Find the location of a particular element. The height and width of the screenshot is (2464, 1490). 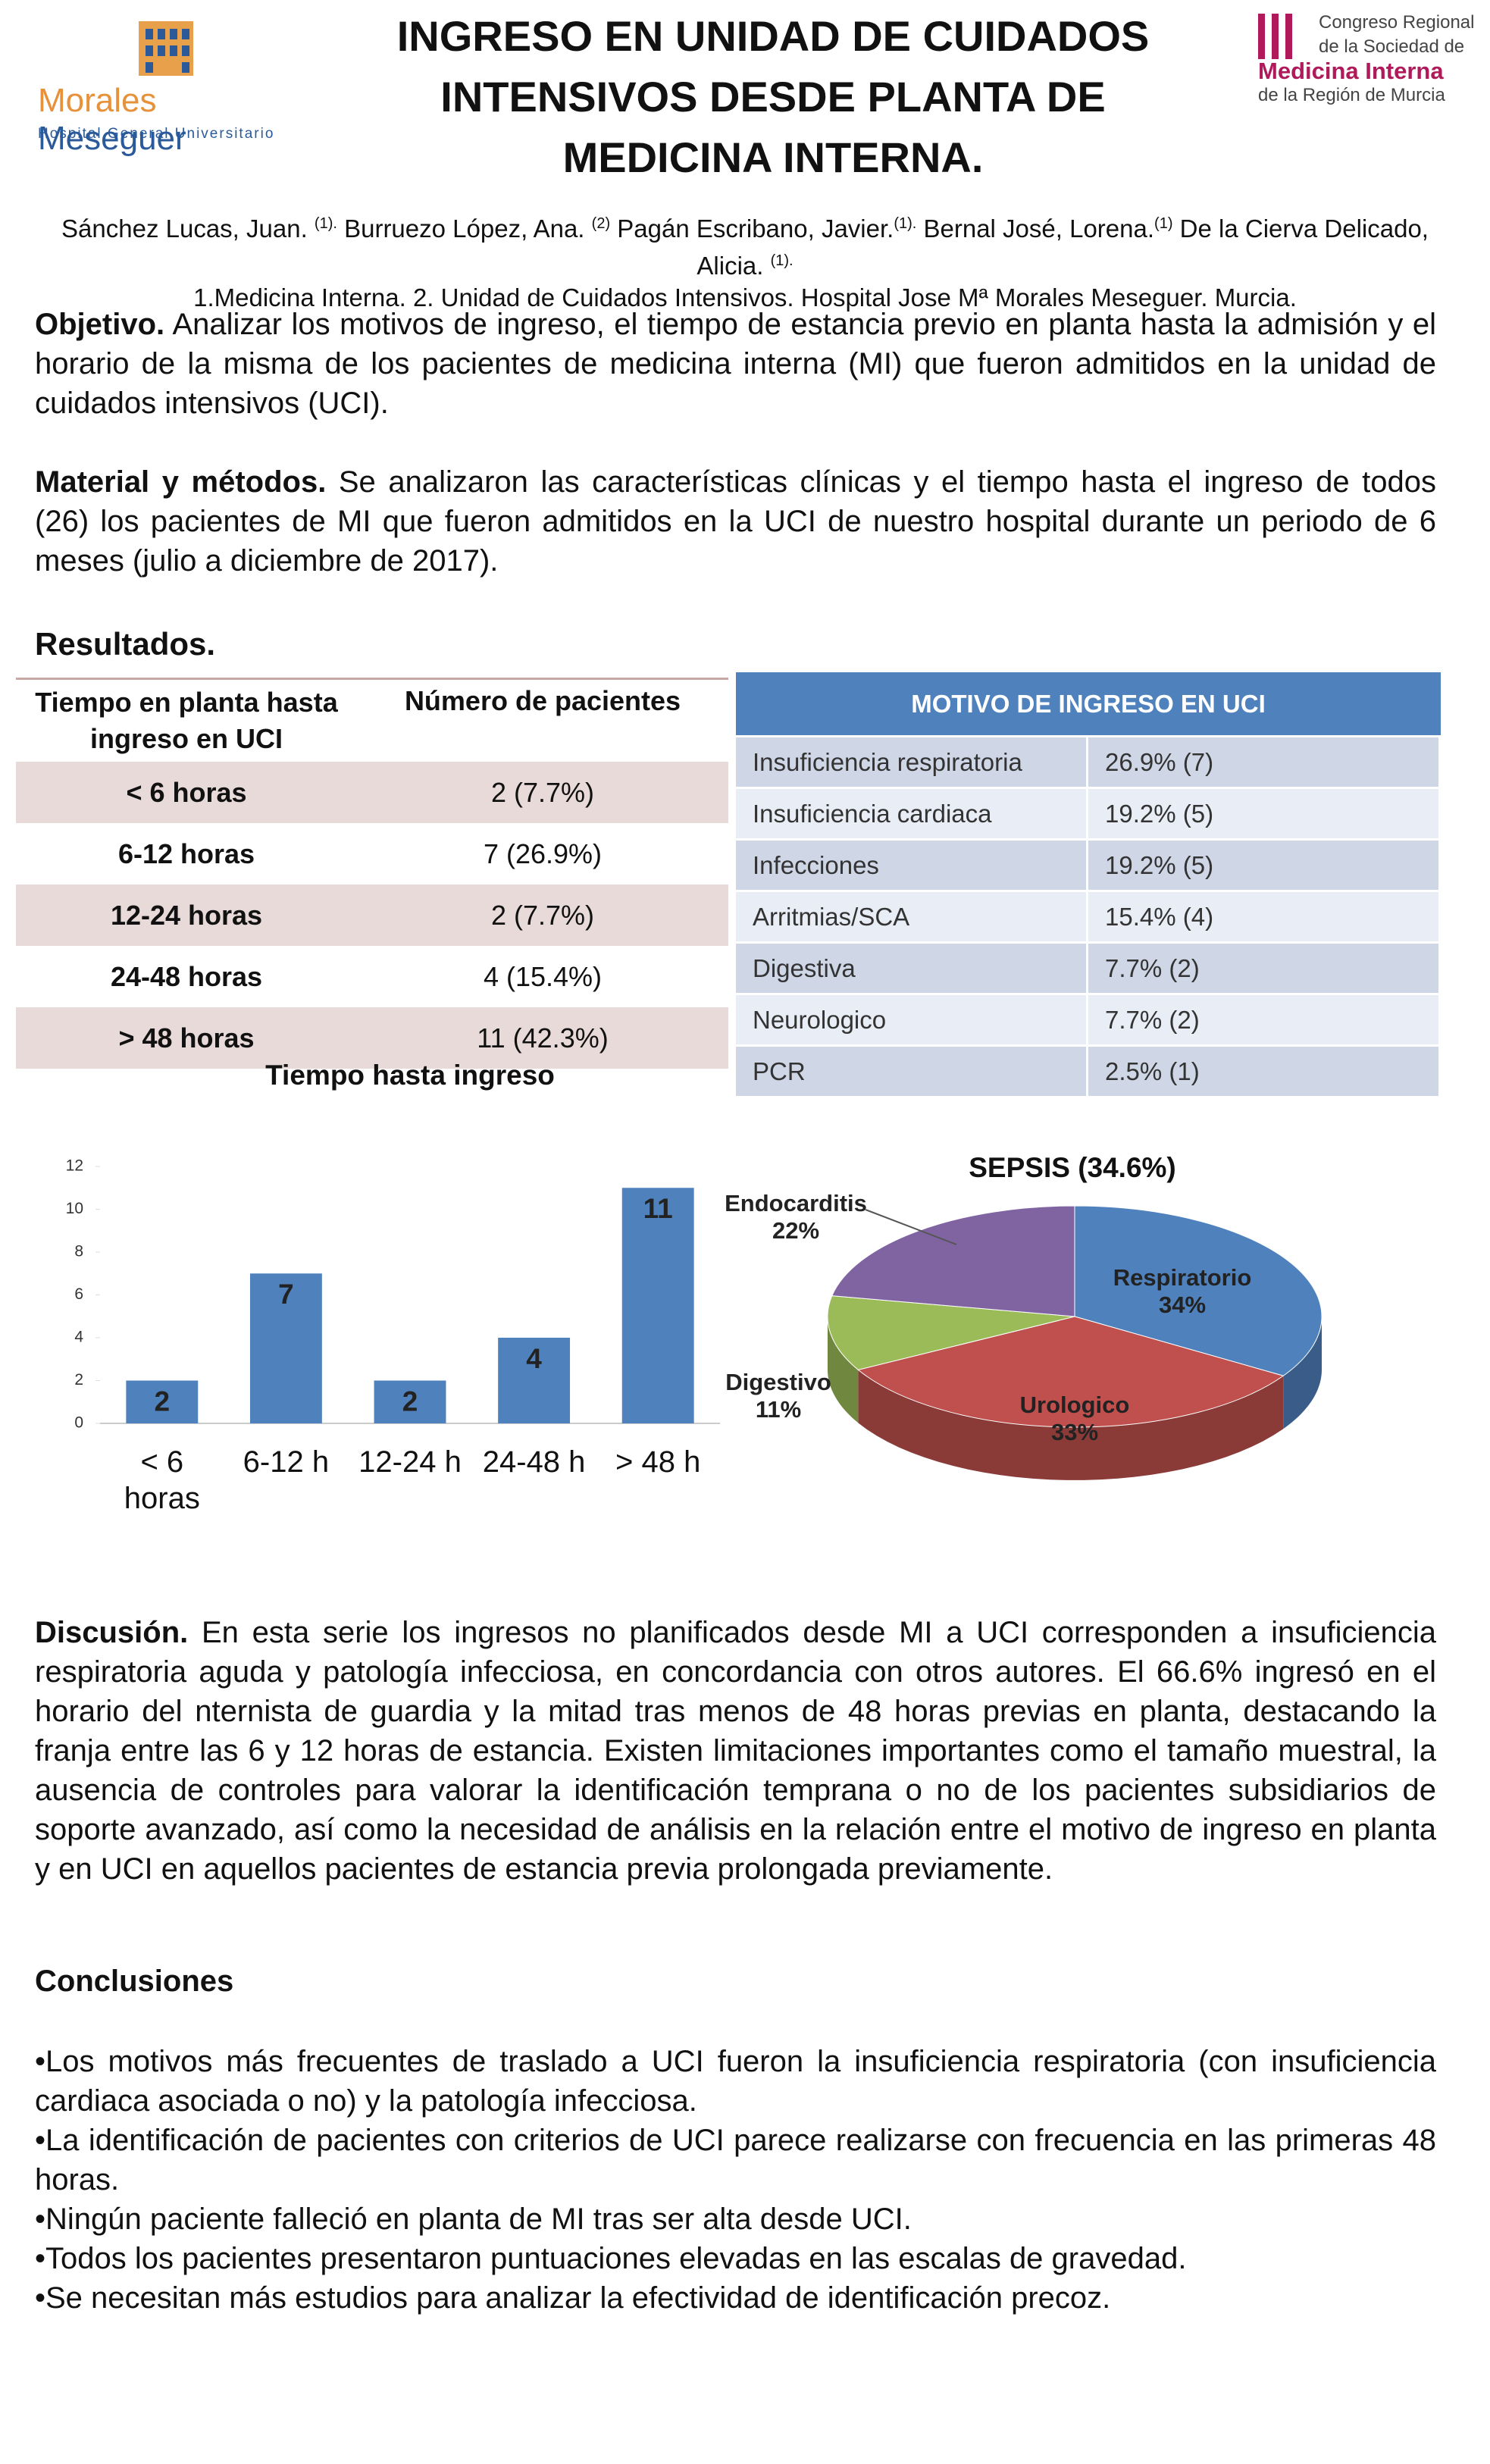

logo-line: Medicina Interna is located at coordinates (1351, 71).